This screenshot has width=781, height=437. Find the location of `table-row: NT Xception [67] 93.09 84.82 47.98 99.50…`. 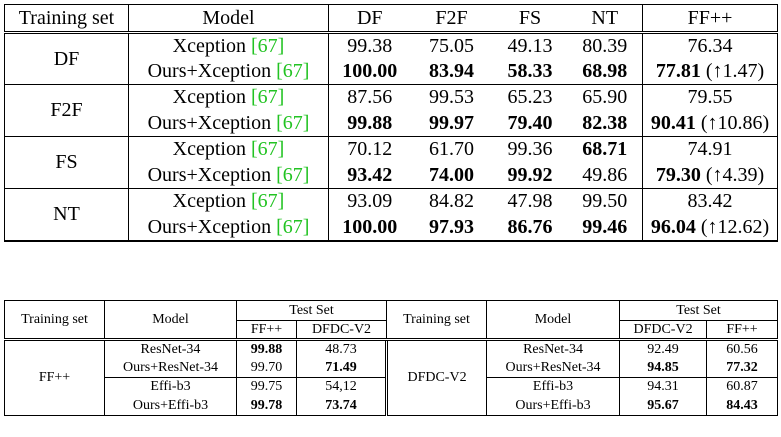

table-row: NT Xception [67] 93.09 84.82 47.98 99.50… is located at coordinates (391, 214).